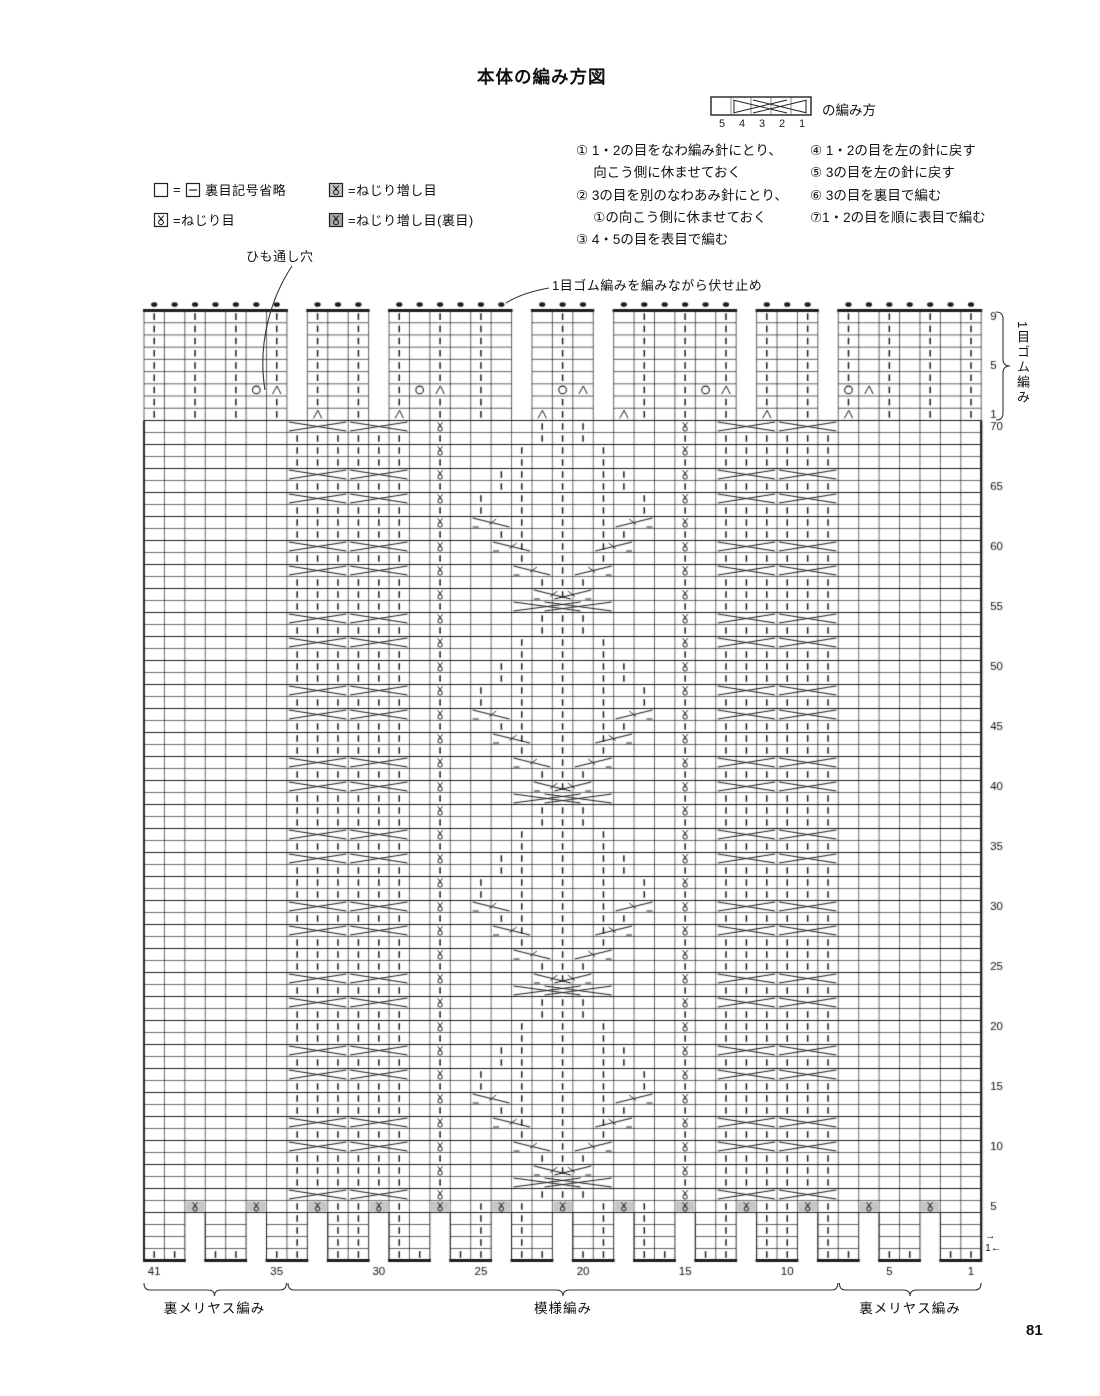 This screenshot has height=1396, width=1100. I want to click on instruction-line: ① 1・2の目をなわ編み針にとり、, so click(679, 150).